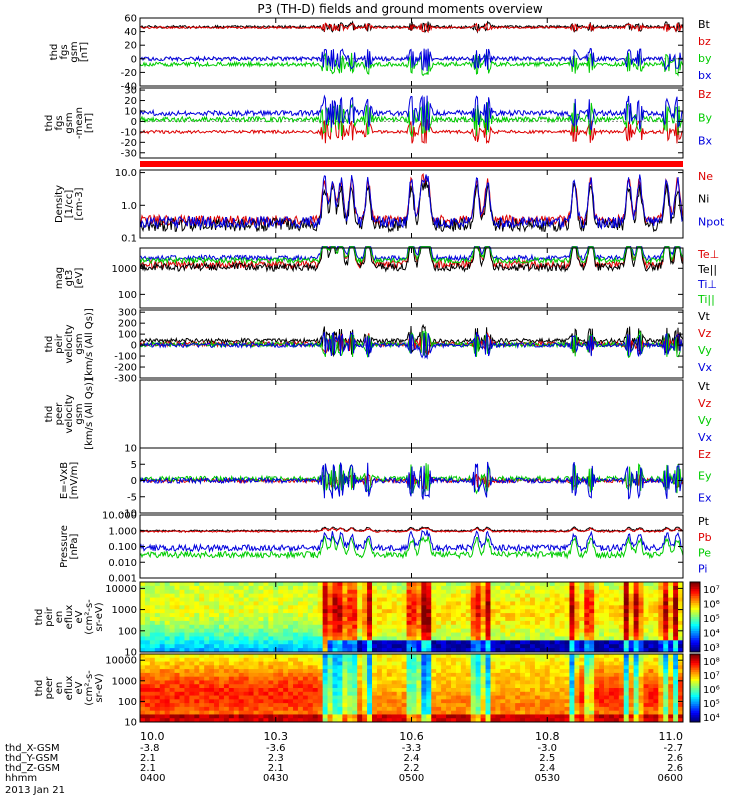 This screenshot has width=750, height=804. I want to click on ylabel-3-1: gt3, so click(69, 278).